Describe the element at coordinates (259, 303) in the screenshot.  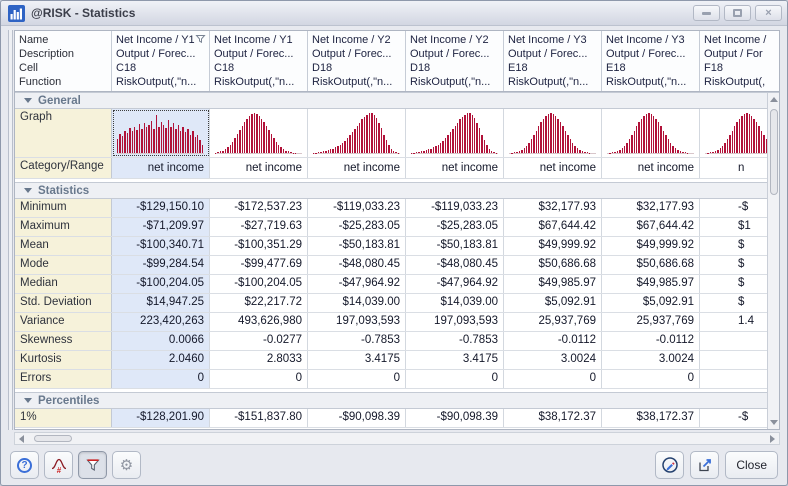
I see `stat-cell: $22,217.72` at that location.